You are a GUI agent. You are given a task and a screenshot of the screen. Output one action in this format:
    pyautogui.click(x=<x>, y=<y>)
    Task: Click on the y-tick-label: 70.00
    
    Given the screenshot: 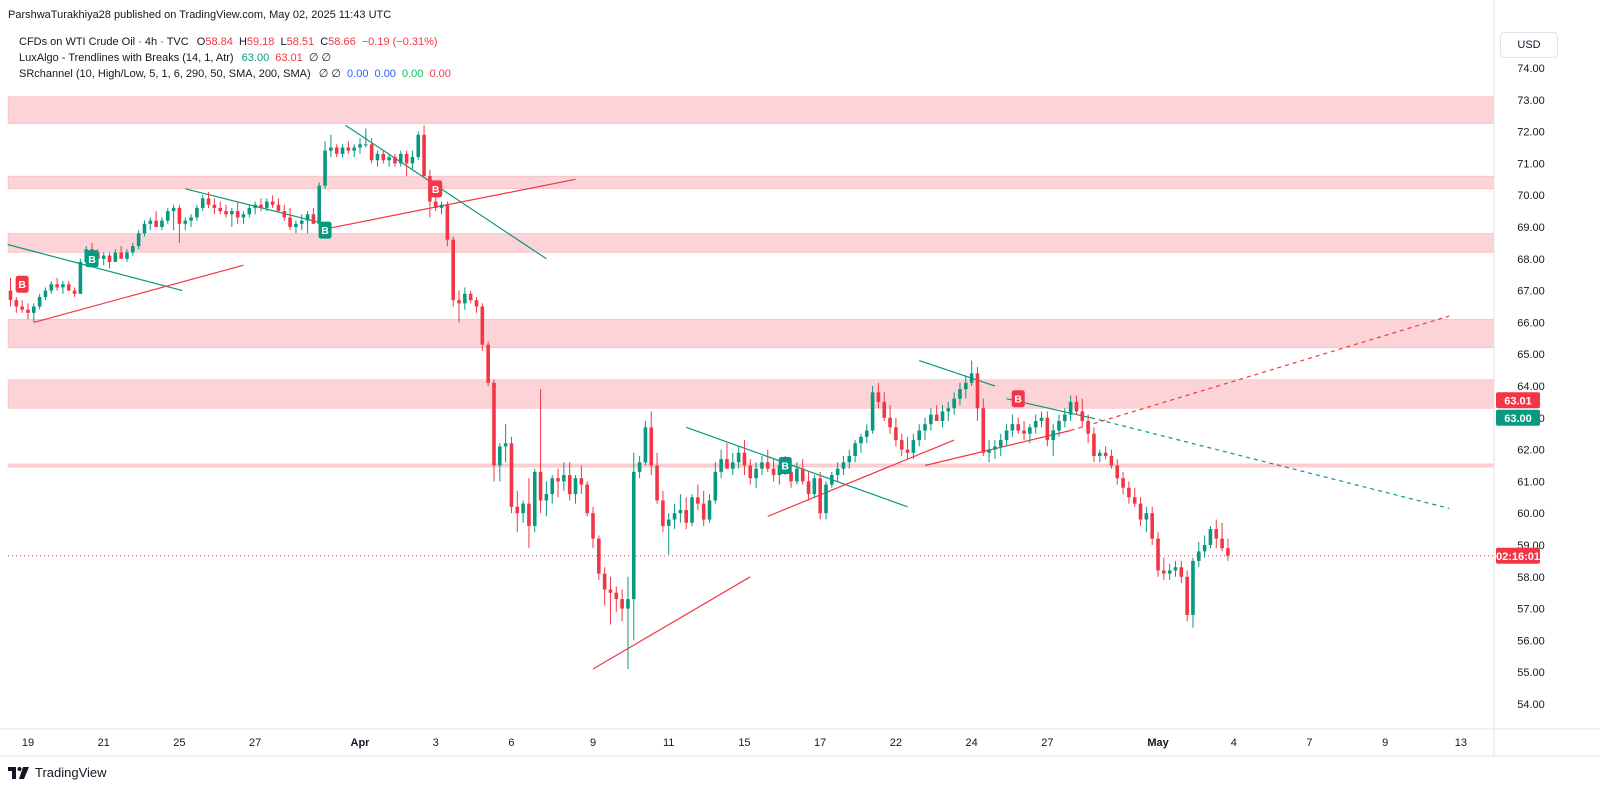 What is the action you would take?
    pyautogui.click(x=1531, y=196)
    